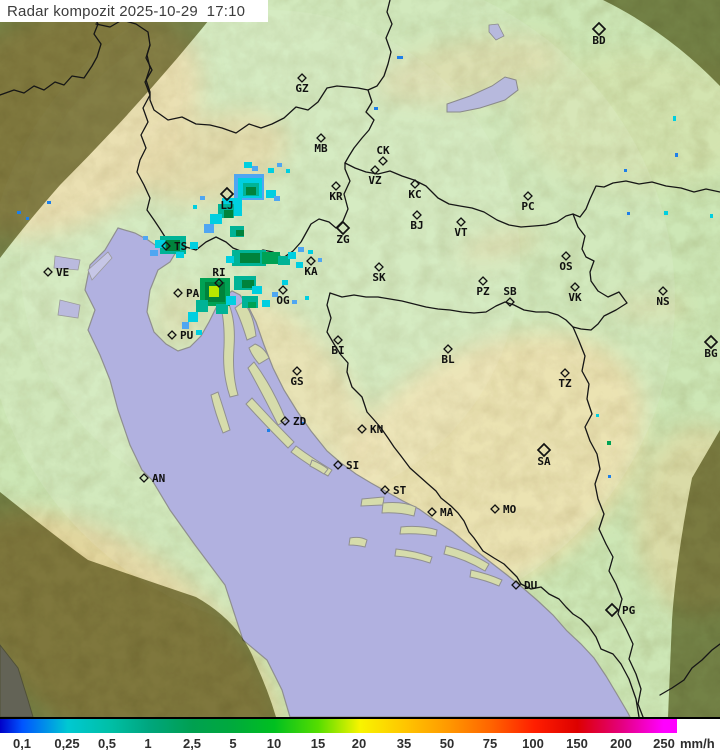 Image resolution: width=720 pixels, height=751 pixels. Describe the element at coordinates (447, 743) in the screenshot. I see `legend-tick: 50` at that location.